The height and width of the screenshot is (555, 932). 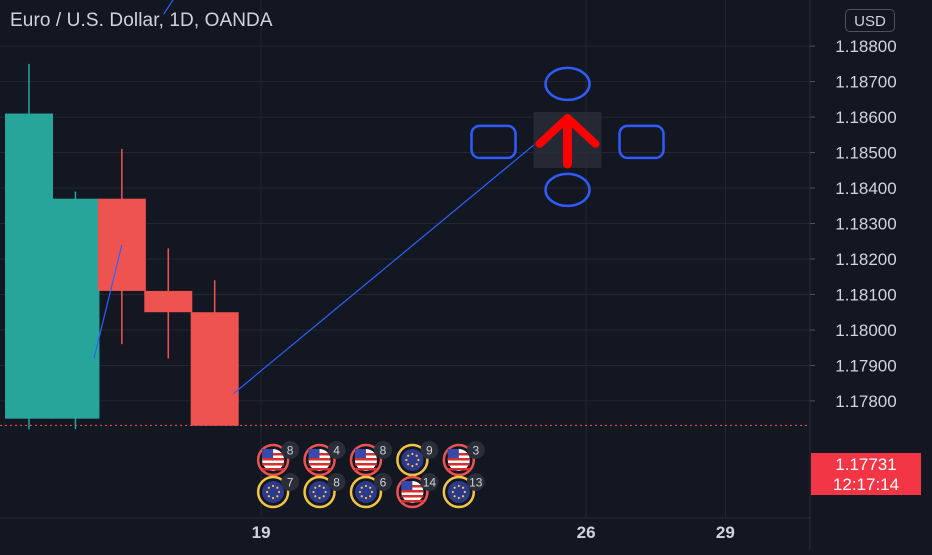 I want to click on last-price-tag: 1.17731 12:17:14, so click(x=866, y=474).